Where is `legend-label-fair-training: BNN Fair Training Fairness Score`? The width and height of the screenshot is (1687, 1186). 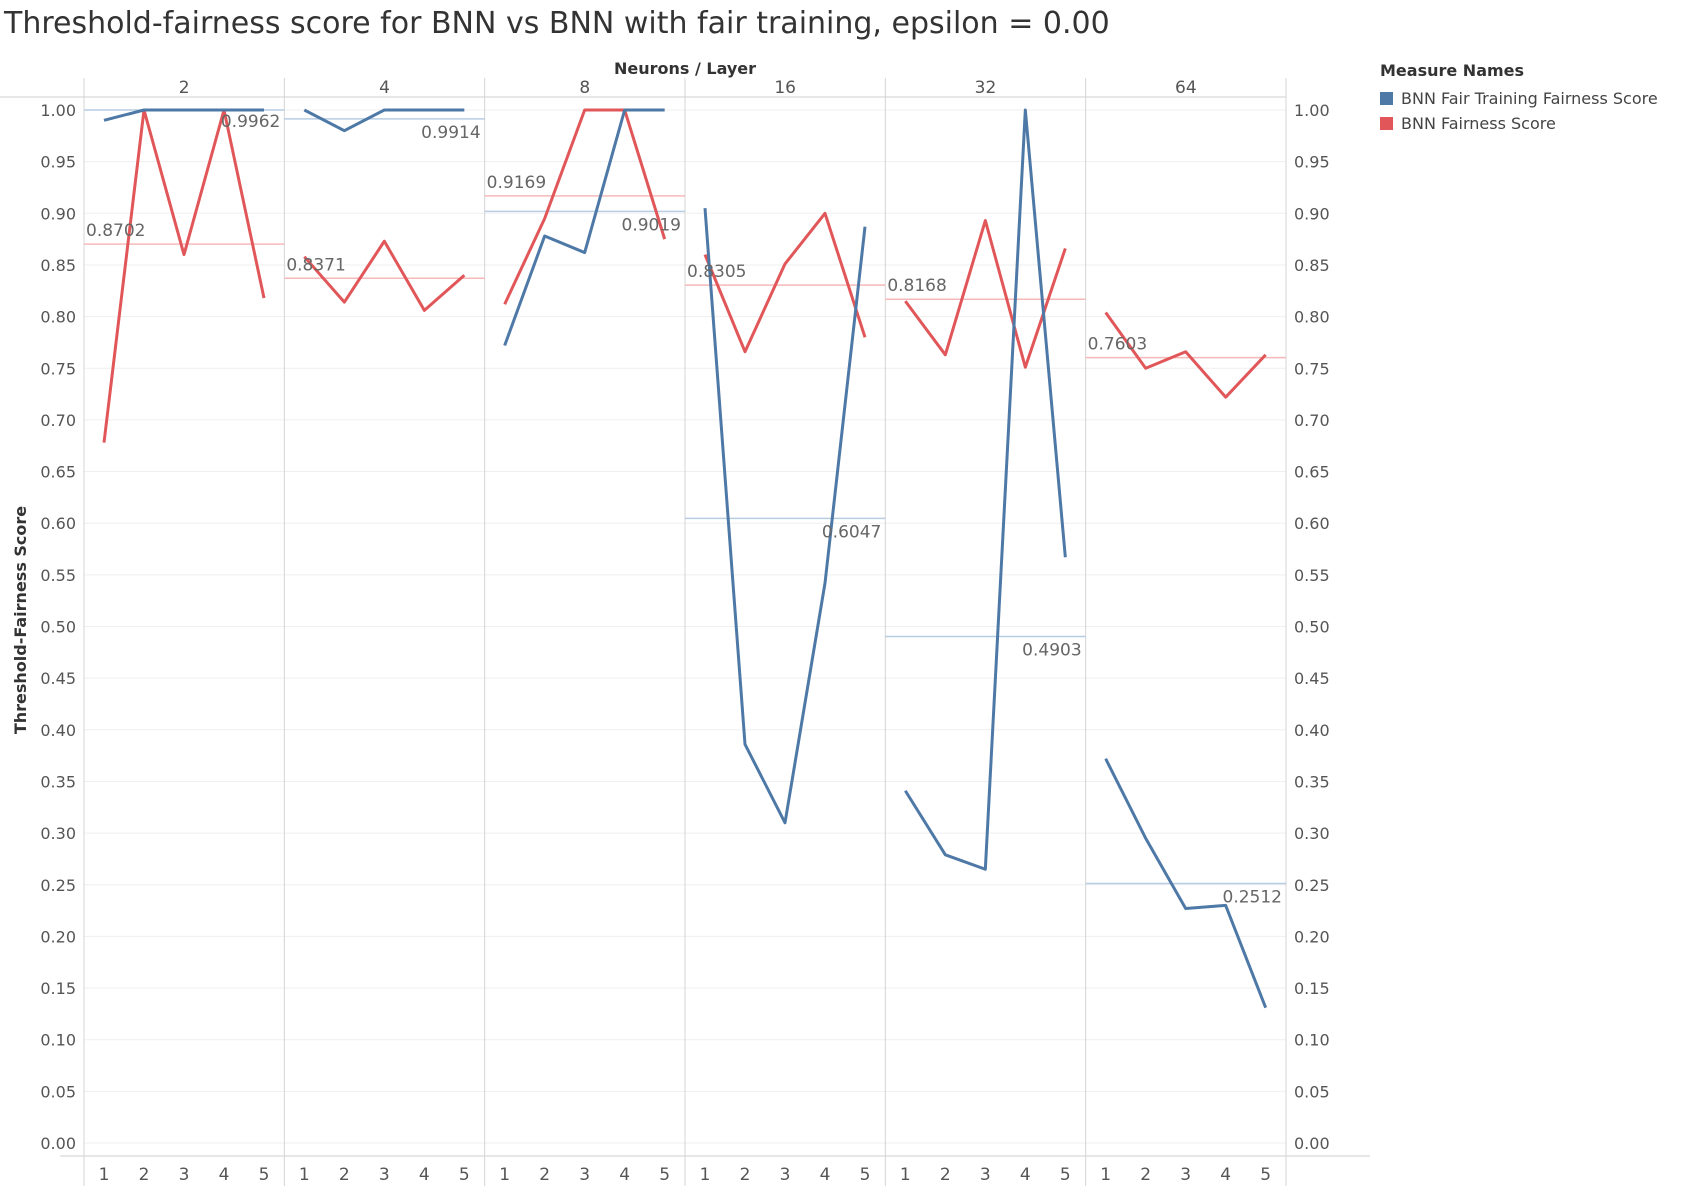 legend-label-fair-training: BNN Fair Training Fairness Score is located at coordinates (1529, 98).